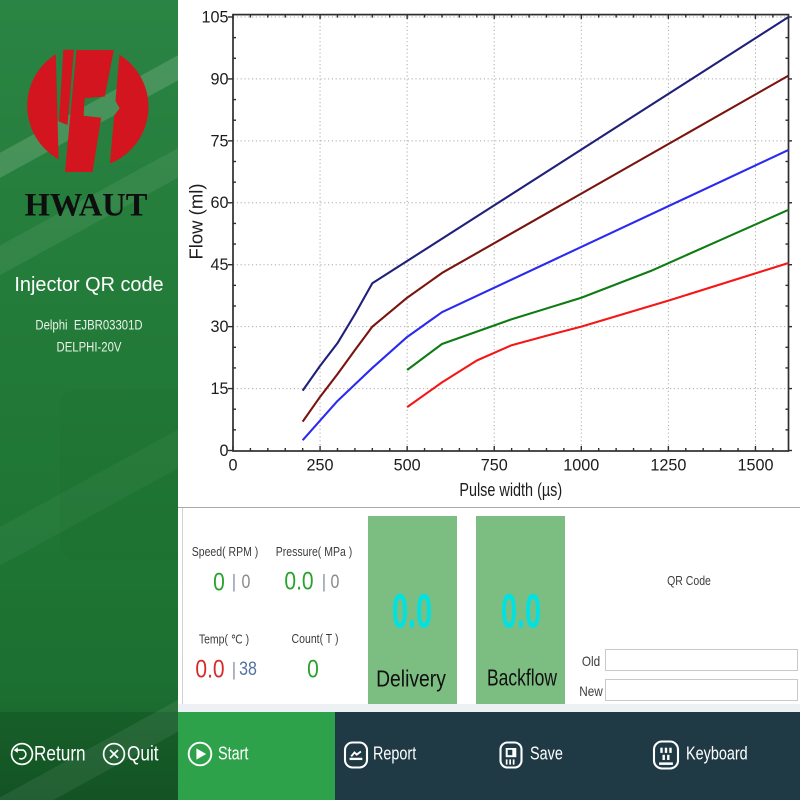 The image size is (800, 800). What do you see at coordinates (320, 466) in the screenshot?
I see `svg-text: 250` at bounding box center [320, 466].